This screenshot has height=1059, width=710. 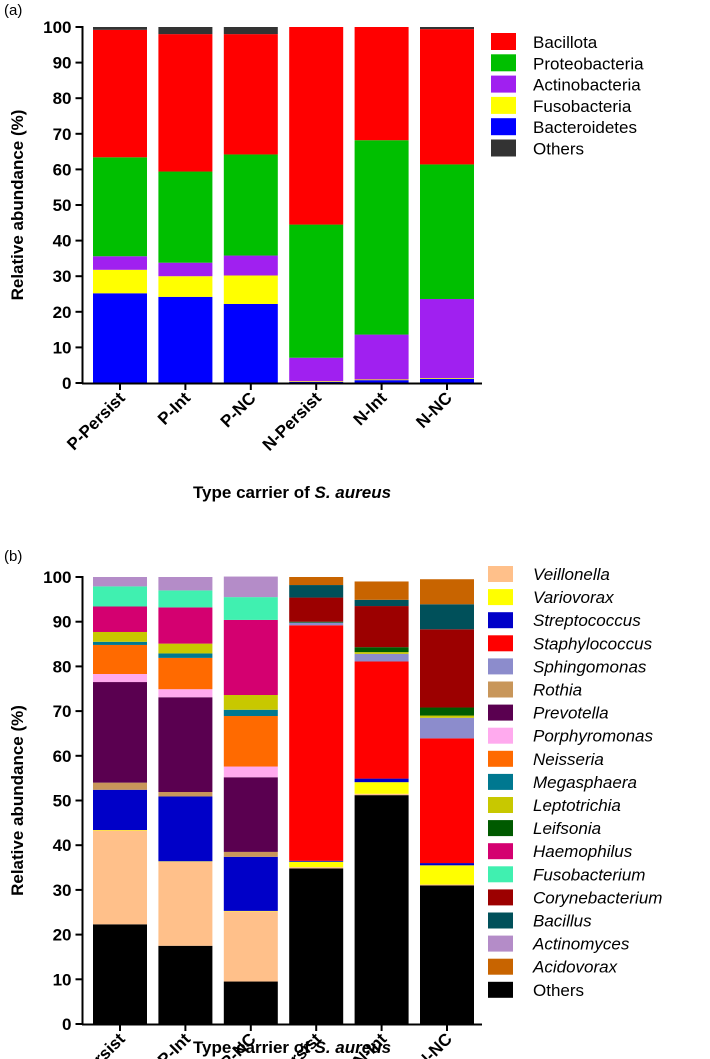 What do you see at coordinates (381, 909) in the screenshot?
I see `pb-bar-others-n-int` at bounding box center [381, 909].